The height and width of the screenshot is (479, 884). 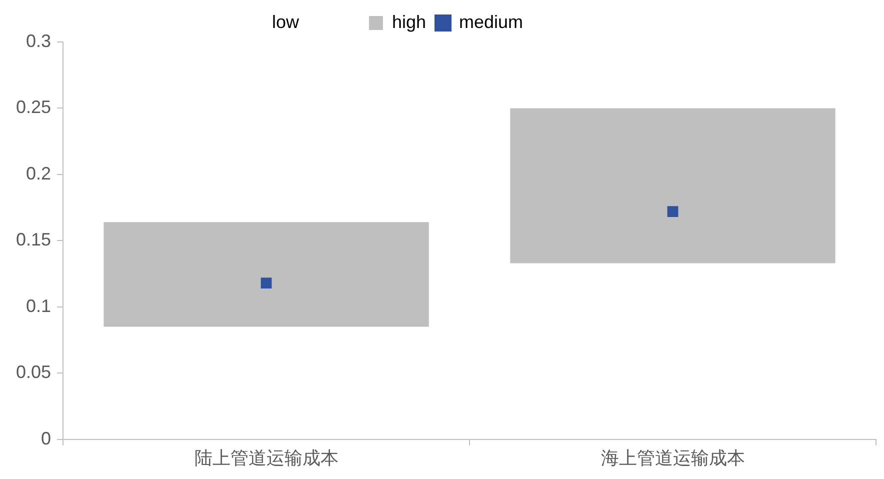 What do you see at coordinates (34, 107) in the screenshot?
I see `y-tick-label: 0.25` at bounding box center [34, 107].